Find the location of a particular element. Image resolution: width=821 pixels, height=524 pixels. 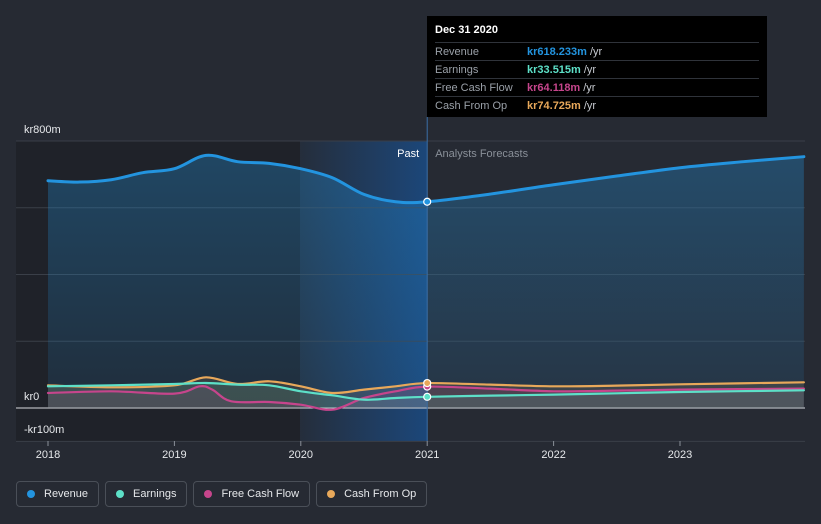

tooltip-value: kr64.118m is located at coordinates (554, 88).